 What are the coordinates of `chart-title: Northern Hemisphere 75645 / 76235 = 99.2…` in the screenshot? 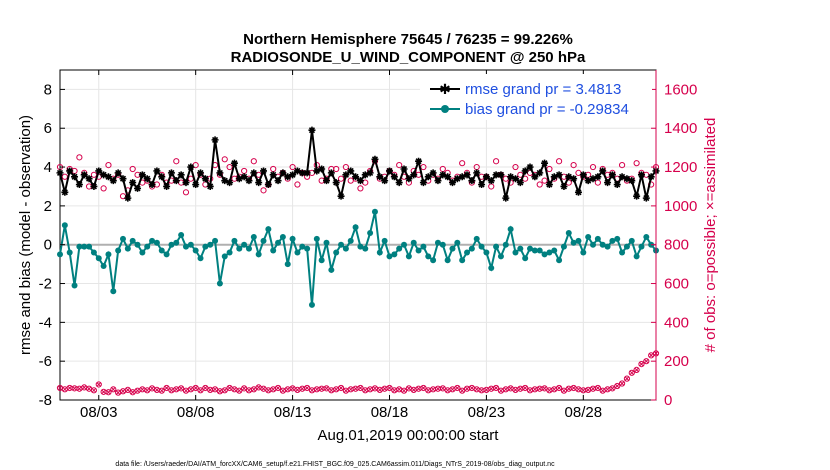 It's located at (408, 39).